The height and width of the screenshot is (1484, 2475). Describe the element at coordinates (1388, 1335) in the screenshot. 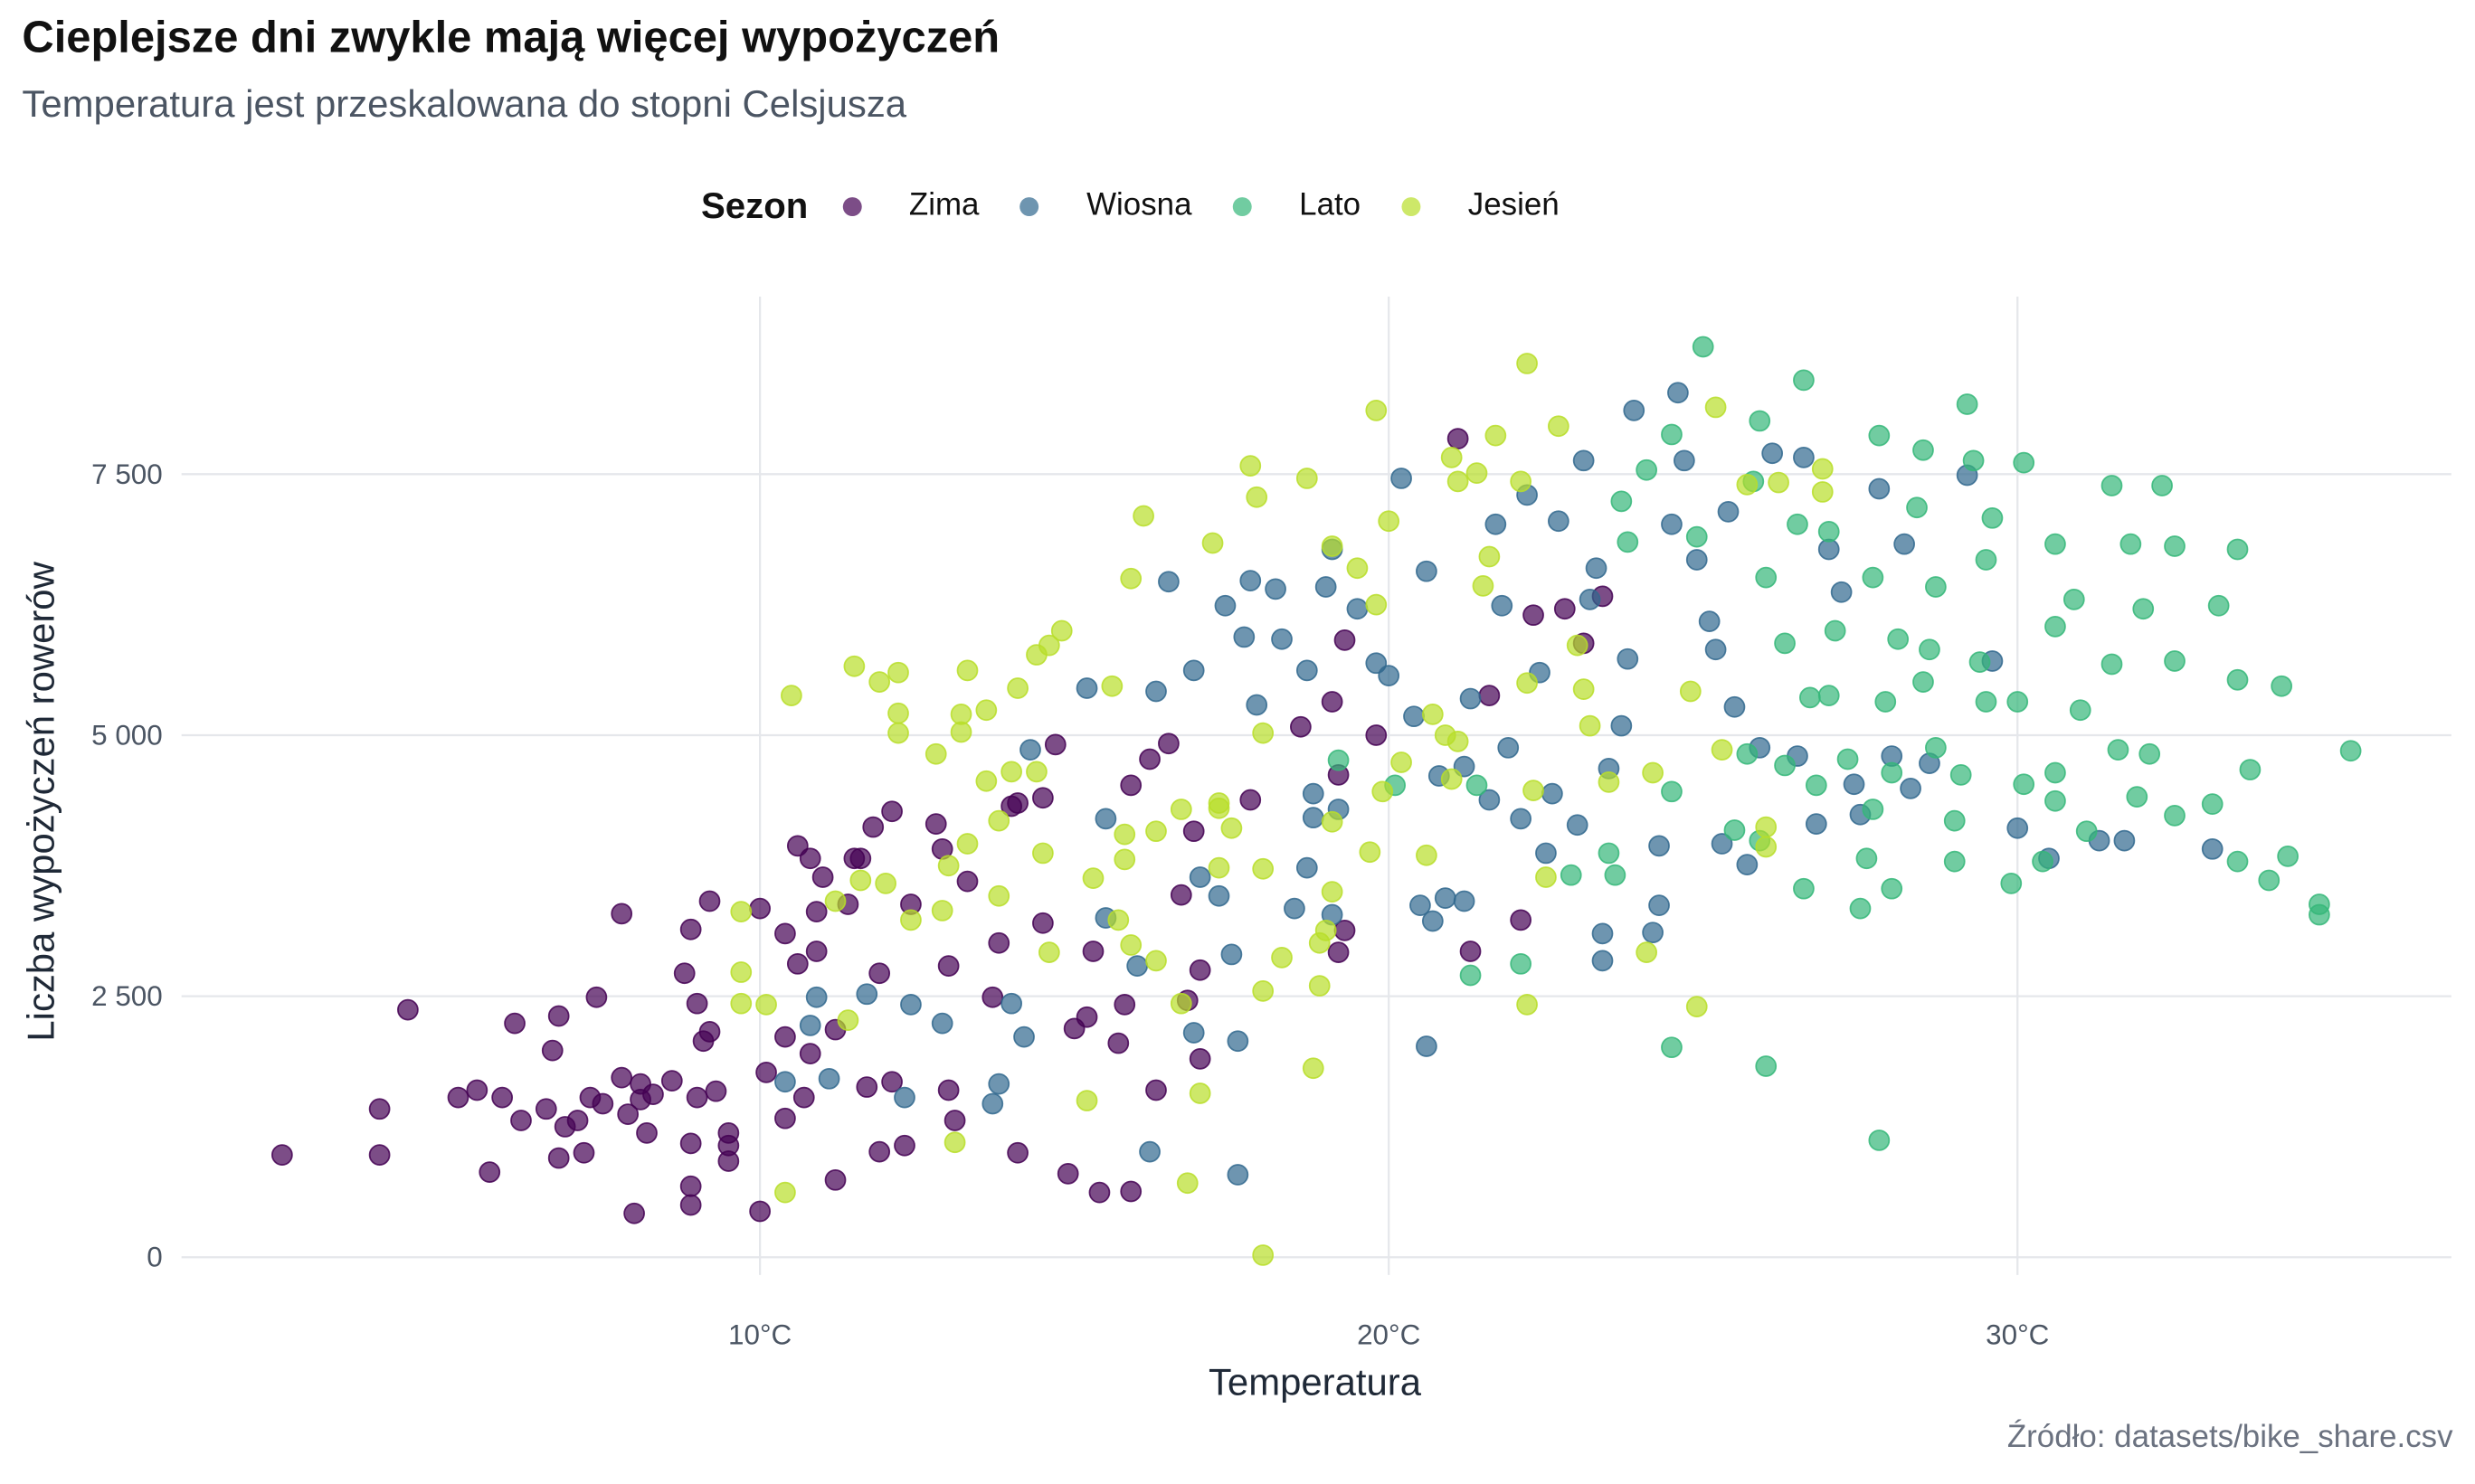

I see `x-tick-label: 20°C` at that location.